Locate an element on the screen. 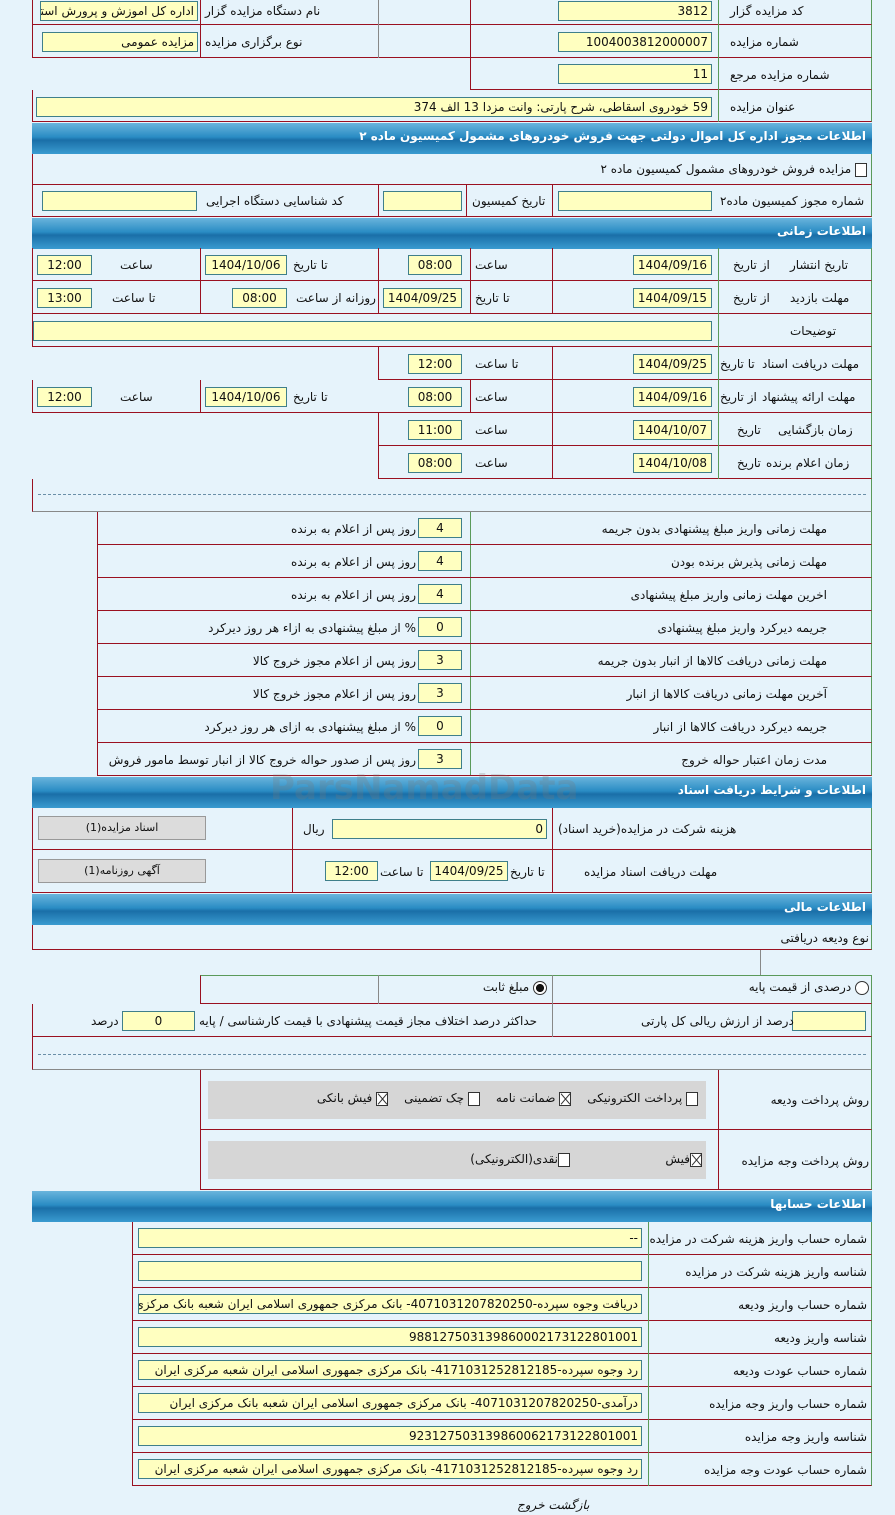  deadline-label: مدت زمان اعتبار حواله خروج is located at coordinates (754, 760).